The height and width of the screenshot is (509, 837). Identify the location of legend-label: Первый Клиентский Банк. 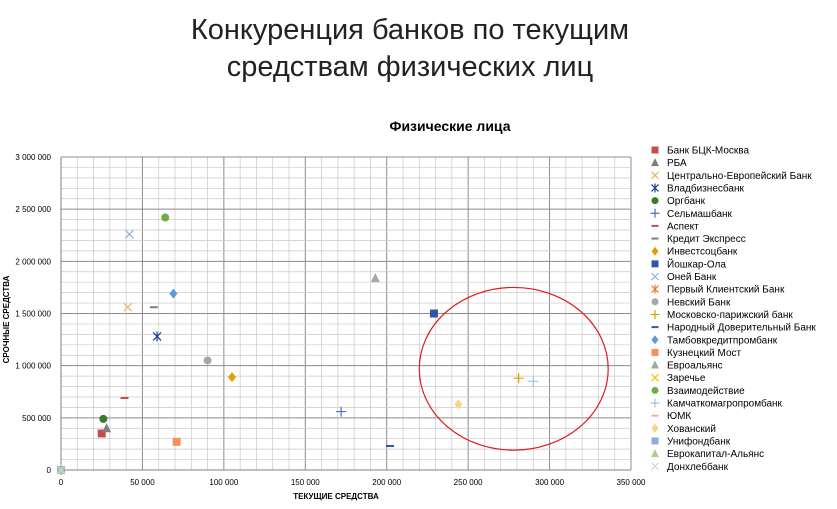
(726, 290).